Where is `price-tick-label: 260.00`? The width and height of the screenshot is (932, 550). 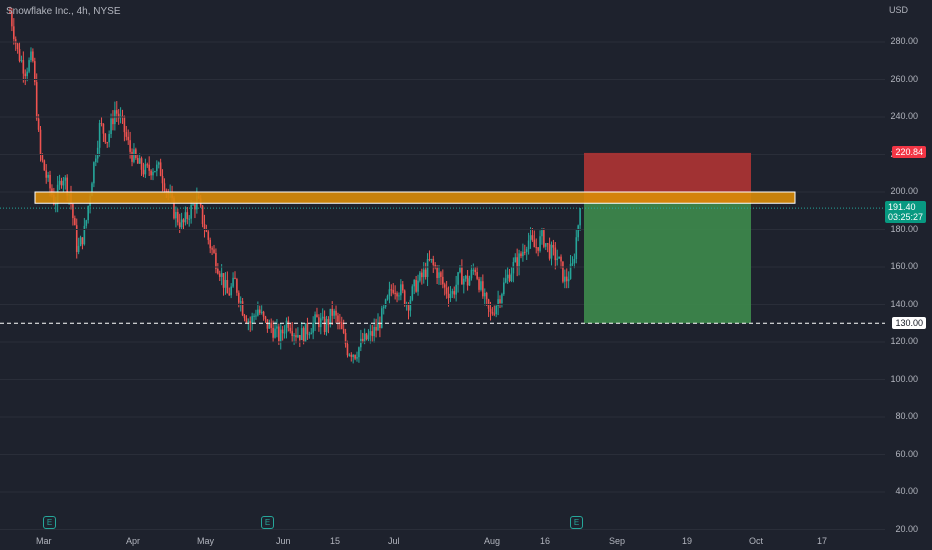
price-tick-label: 260.00 is located at coordinates (904, 78).